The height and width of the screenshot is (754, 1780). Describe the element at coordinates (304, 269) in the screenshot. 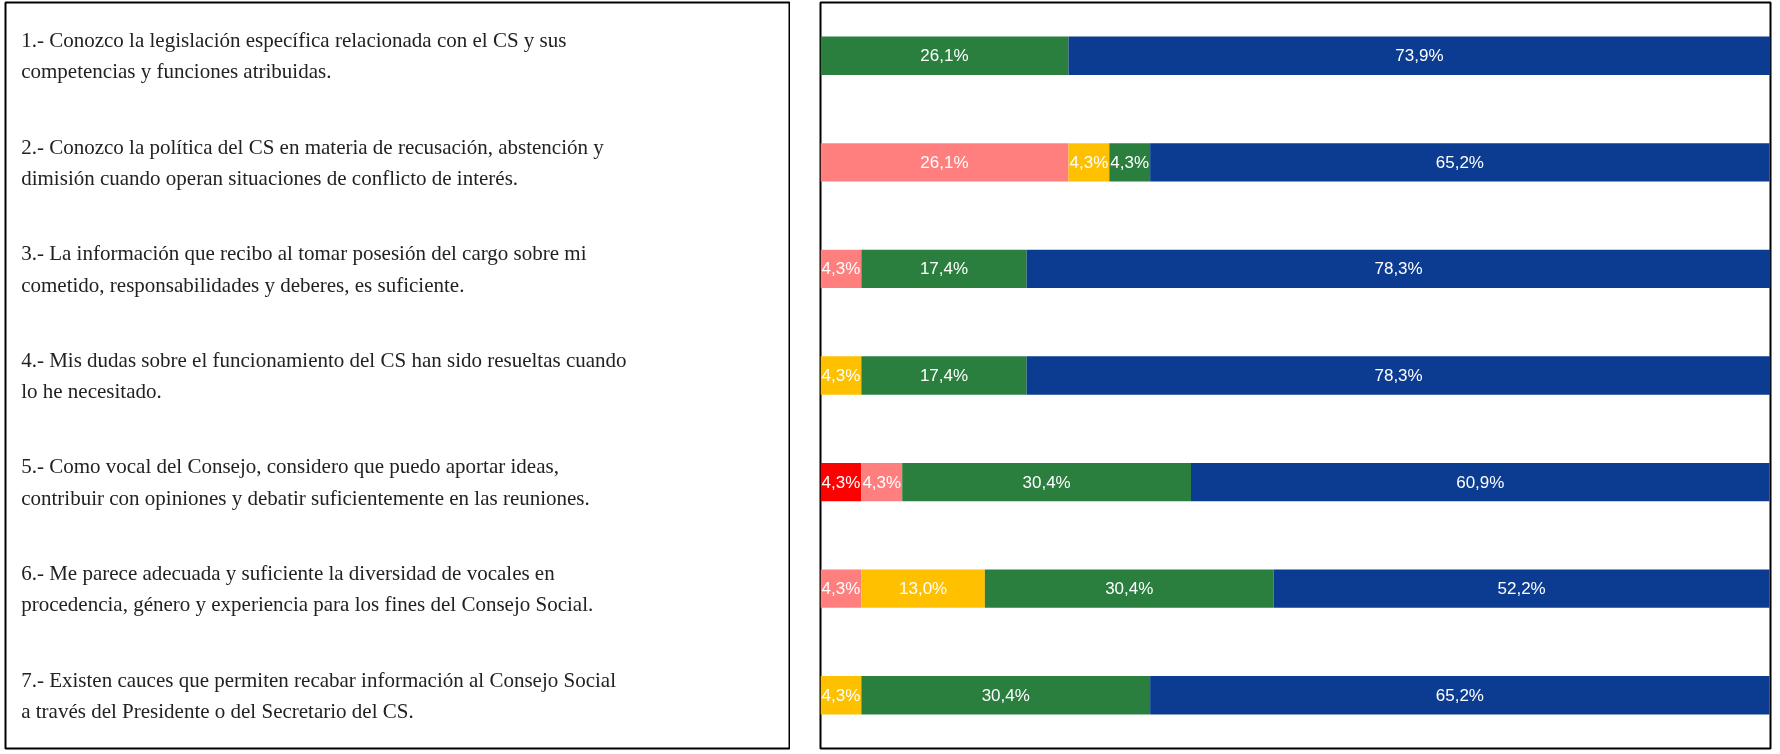

I see `y-tick-label: 3.- La información que recibo al tomar posesión del cargo sobre mi cometido, responsabilidades y deberes, es suficiente.` at that location.